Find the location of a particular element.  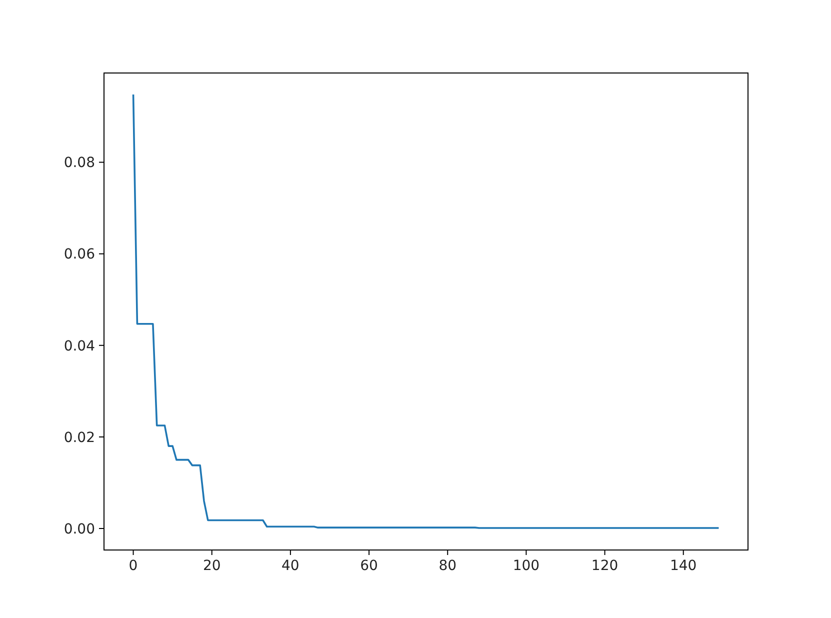

x-tick-label: 100 is located at coordinates (526, 566).